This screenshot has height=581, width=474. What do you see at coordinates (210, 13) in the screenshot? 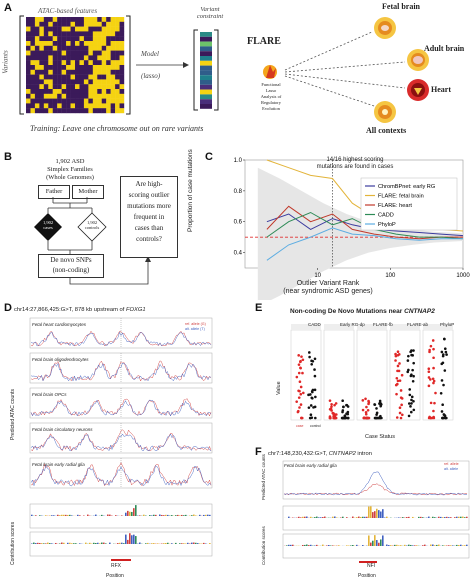
I see `constraint-label: Variant constraint` at bounding box center [210, 13].